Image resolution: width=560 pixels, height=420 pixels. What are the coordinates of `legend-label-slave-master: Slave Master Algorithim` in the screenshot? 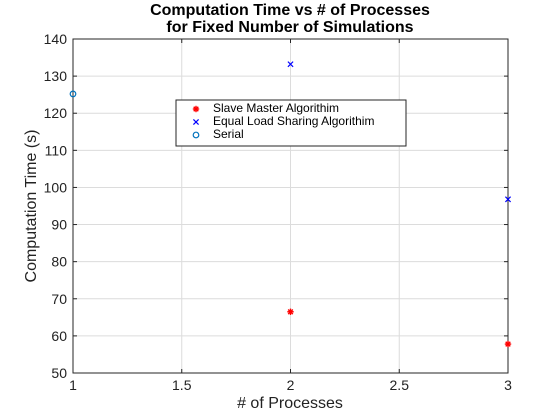 It's located at (276, 108).